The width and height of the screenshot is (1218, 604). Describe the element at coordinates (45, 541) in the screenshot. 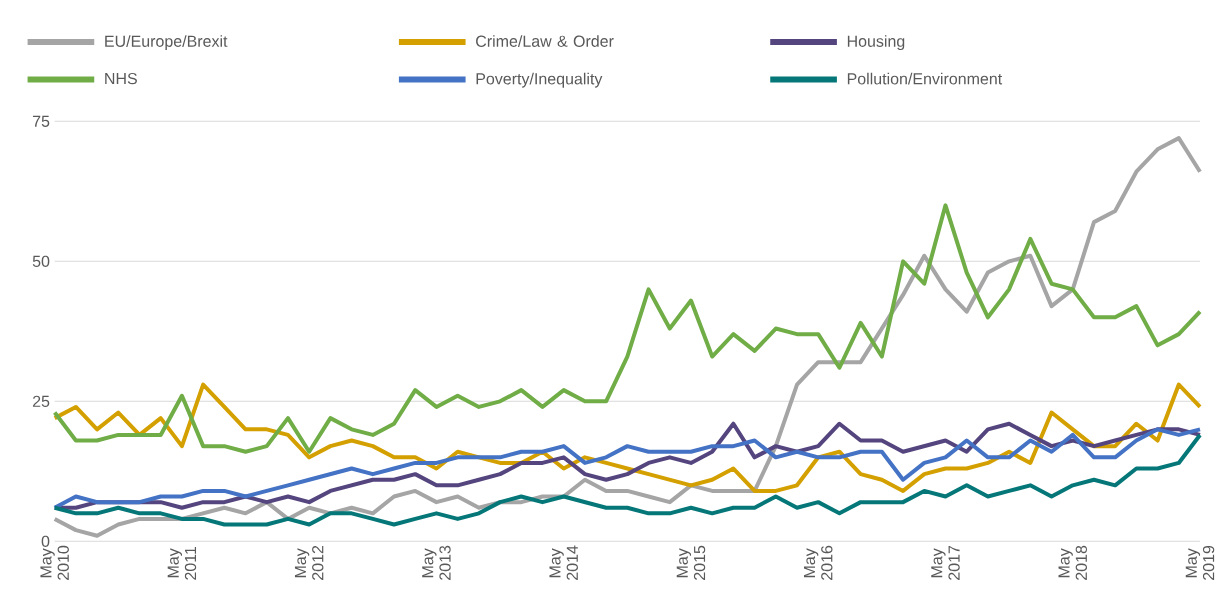

I see `y-tick-label: 0` at that location.